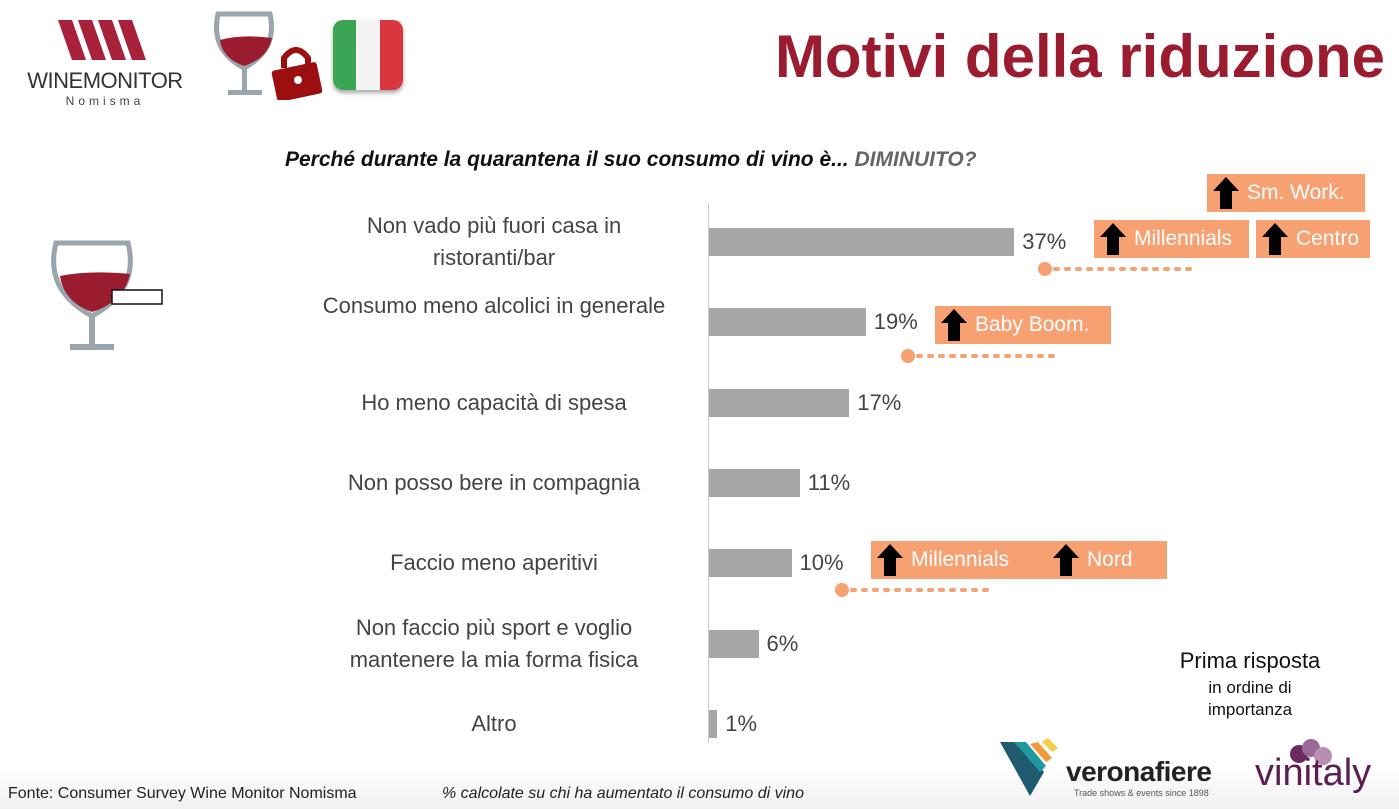 The image size is (1399, 809). I want to click on segment-tag: Nord, so click(1107, 560).